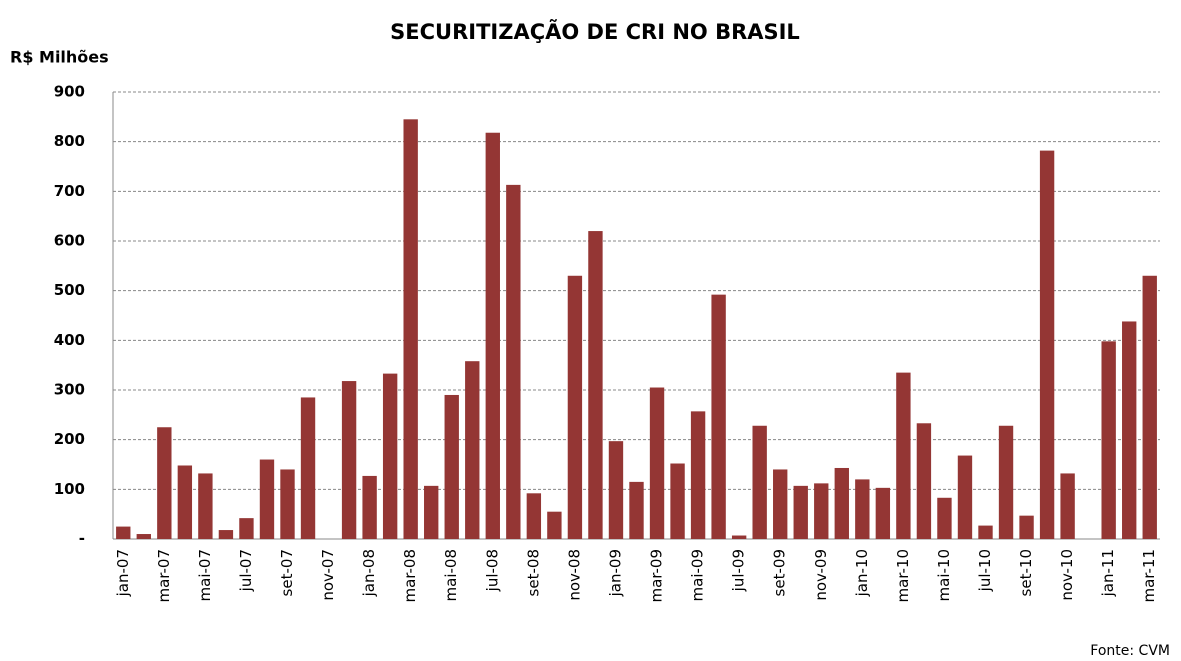 This screenshot has width=1181, height=661. Describe the element at coordinates (985, 570) in the screenshot. I see `x-tick-label: jul-10` at that location.